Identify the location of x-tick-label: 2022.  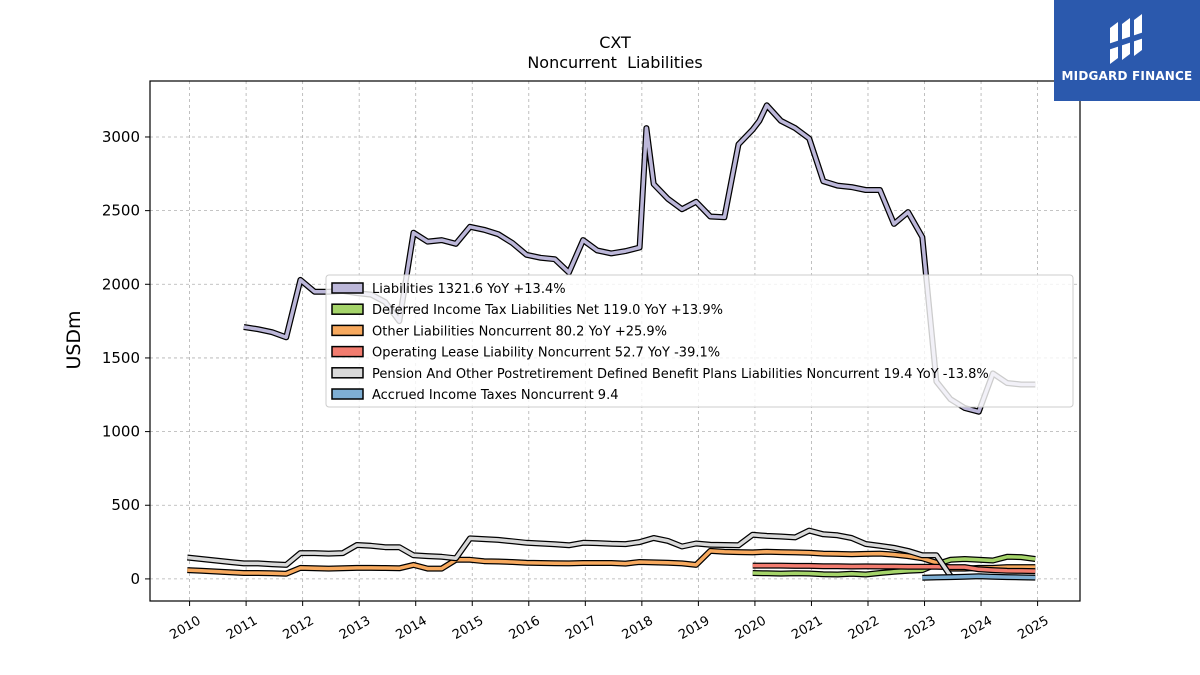
(864, 628).